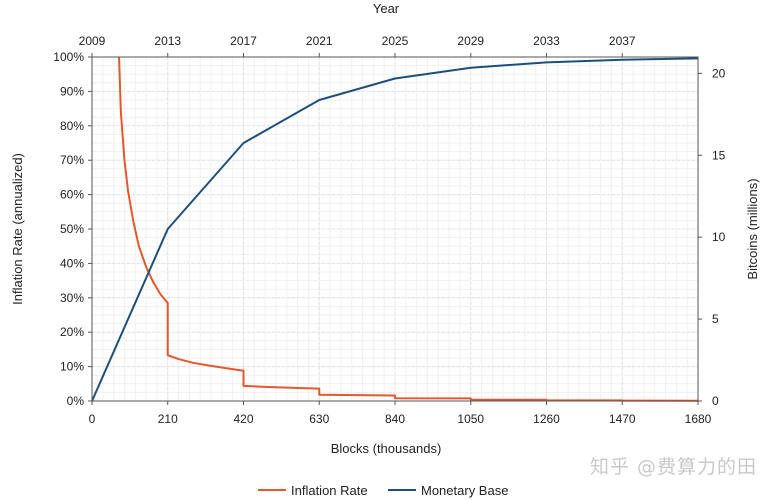 This screenshot has height=500, width=771. Describe the element at coordinates (329, 490) in the screenshot. I see `legend-label-inflation: Inflation Rate` at that location.